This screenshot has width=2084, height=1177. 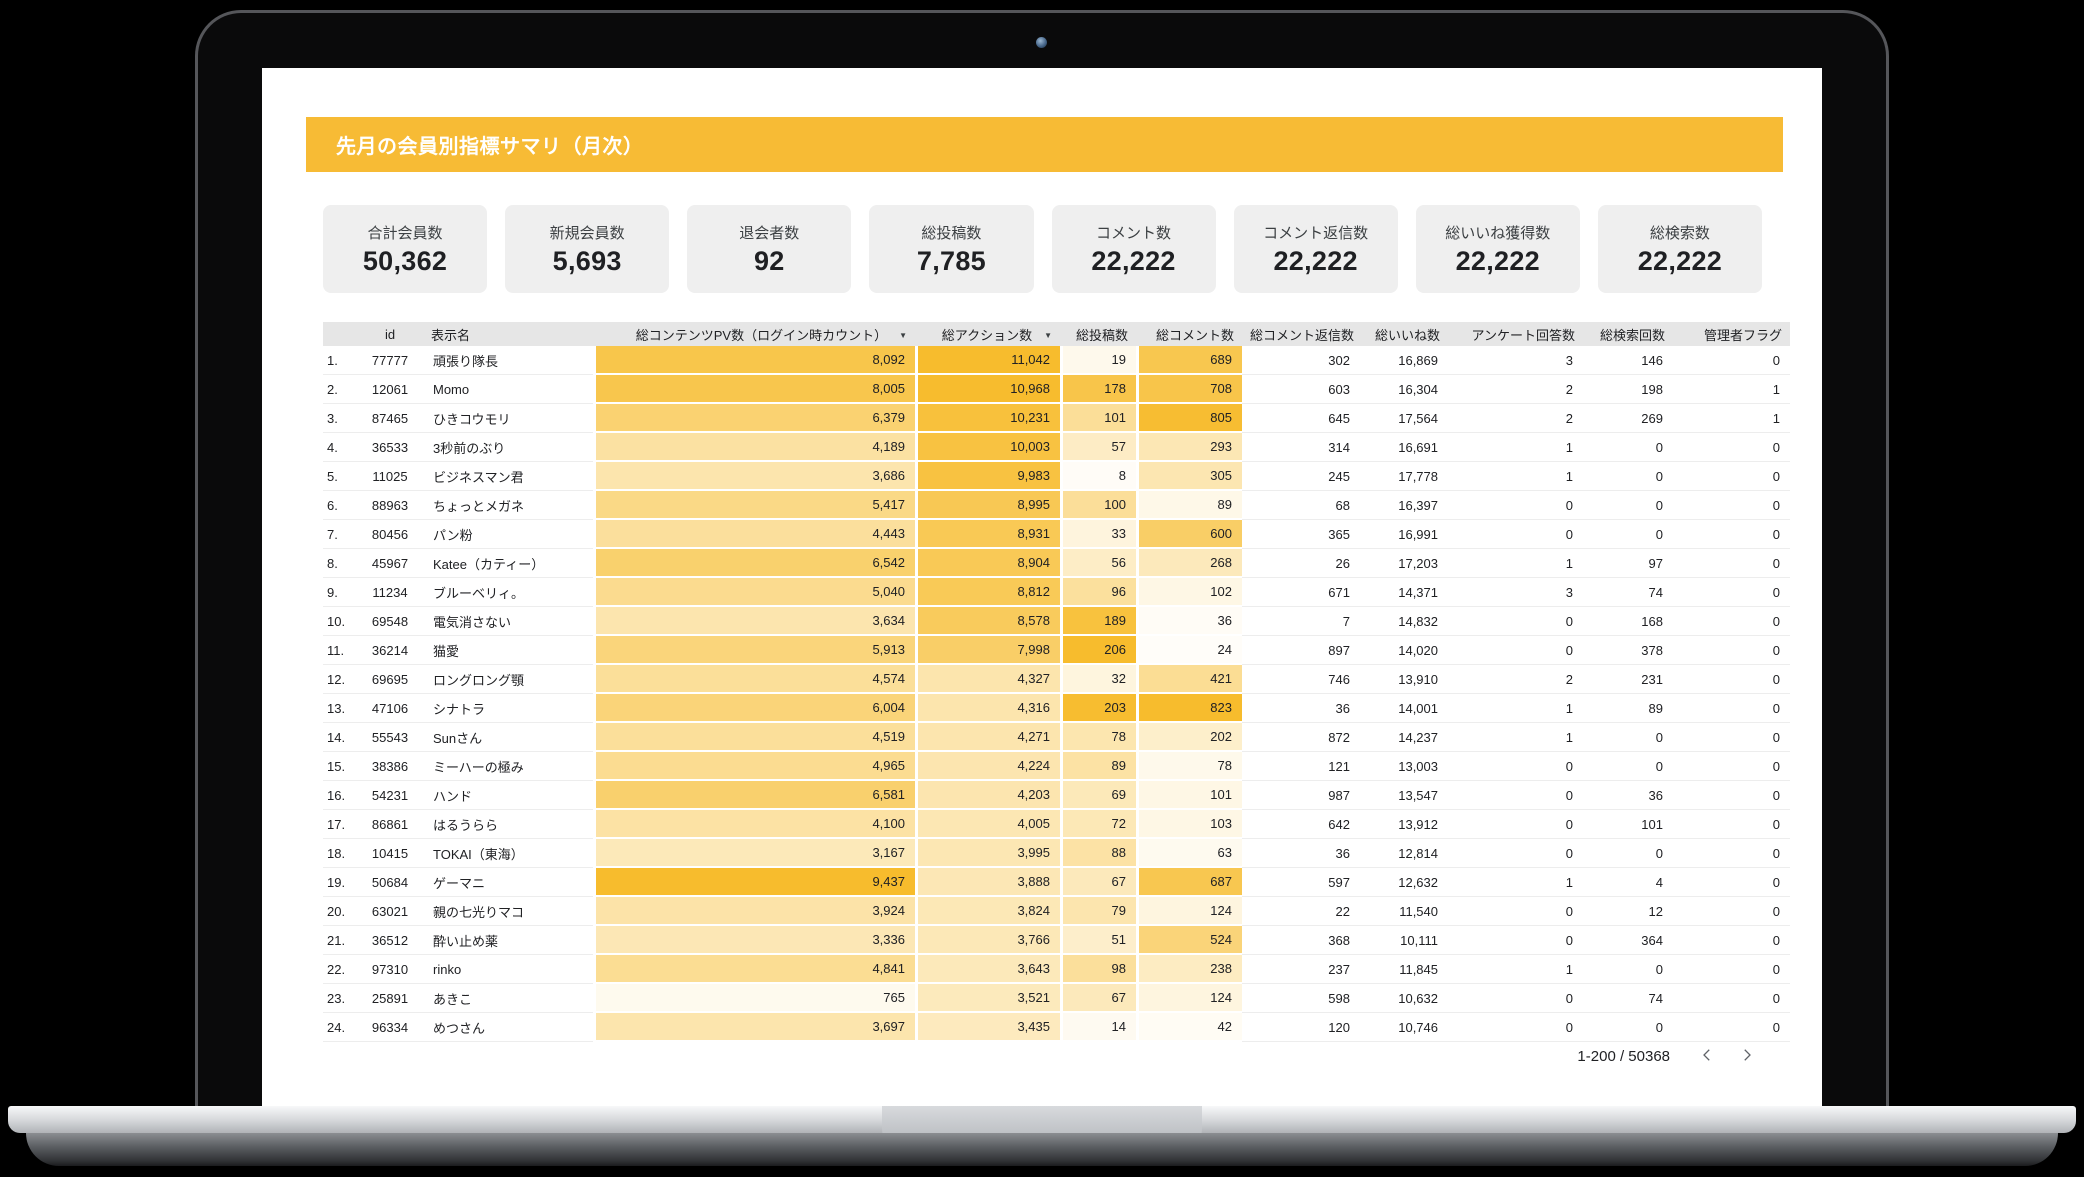 I want to click on table-row: 24. 96334 めつさん 3,697 3,435 14 42 120 10,746 0 0 0, so click(x=1056, y=1027).